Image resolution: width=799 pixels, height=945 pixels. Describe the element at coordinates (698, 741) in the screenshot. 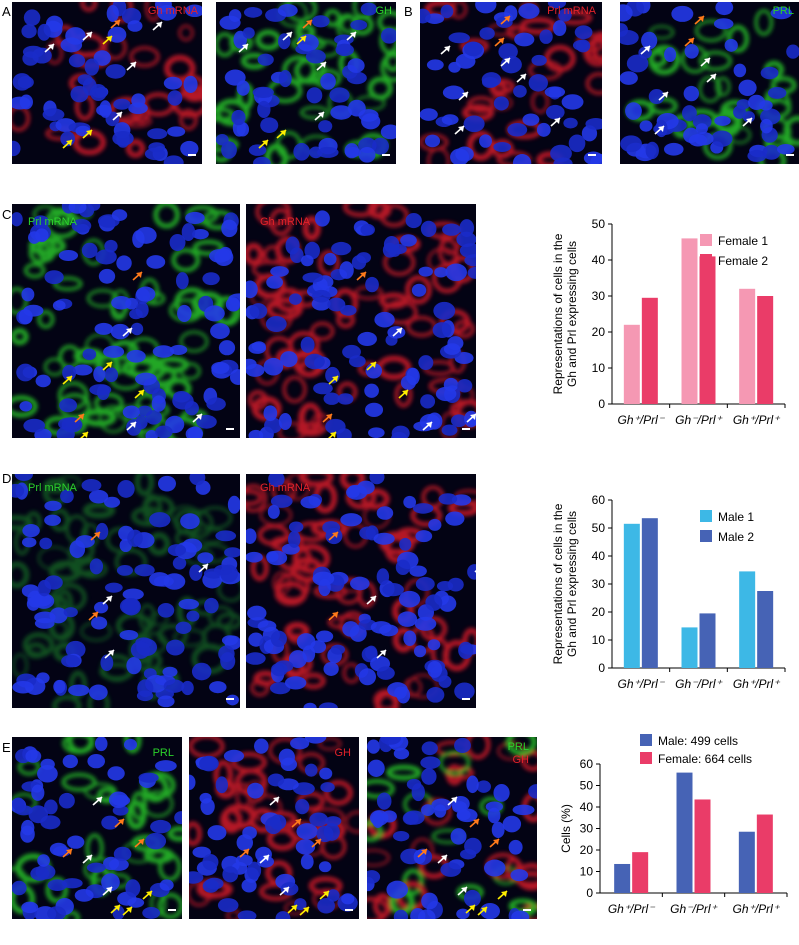

I see `legend-label: Male: 499 cells` at that location.